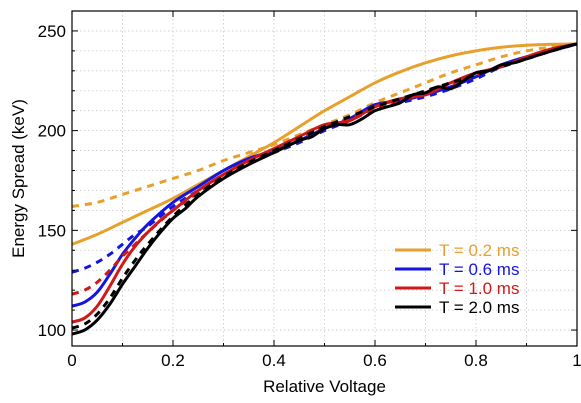 This screenshot has width=581, height=403. I want to click on legend-label: T = 2.0 ms, so click(479, 307).